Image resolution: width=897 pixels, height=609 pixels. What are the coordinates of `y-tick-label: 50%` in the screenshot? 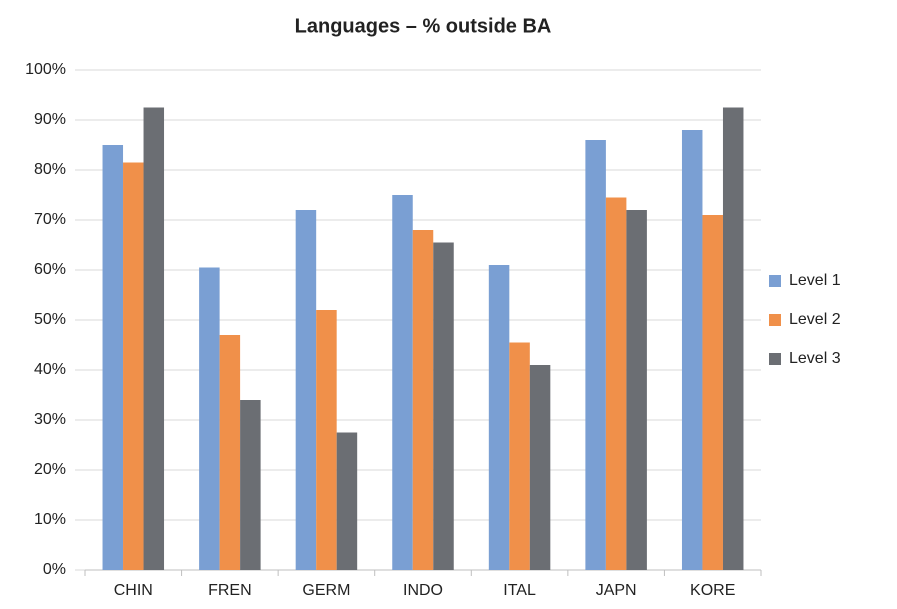 It's located at (50, 319).